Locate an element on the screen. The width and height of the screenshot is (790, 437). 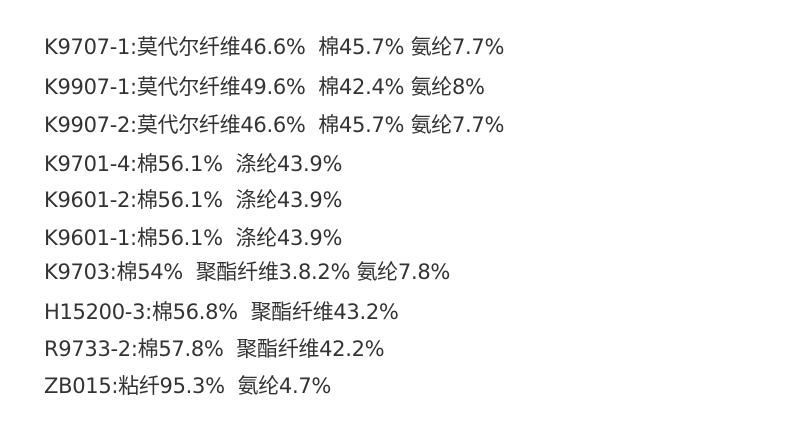
composition-line: K9701-4:棉56.1% 涤纶43.9% is located at coordinates (193, 164).